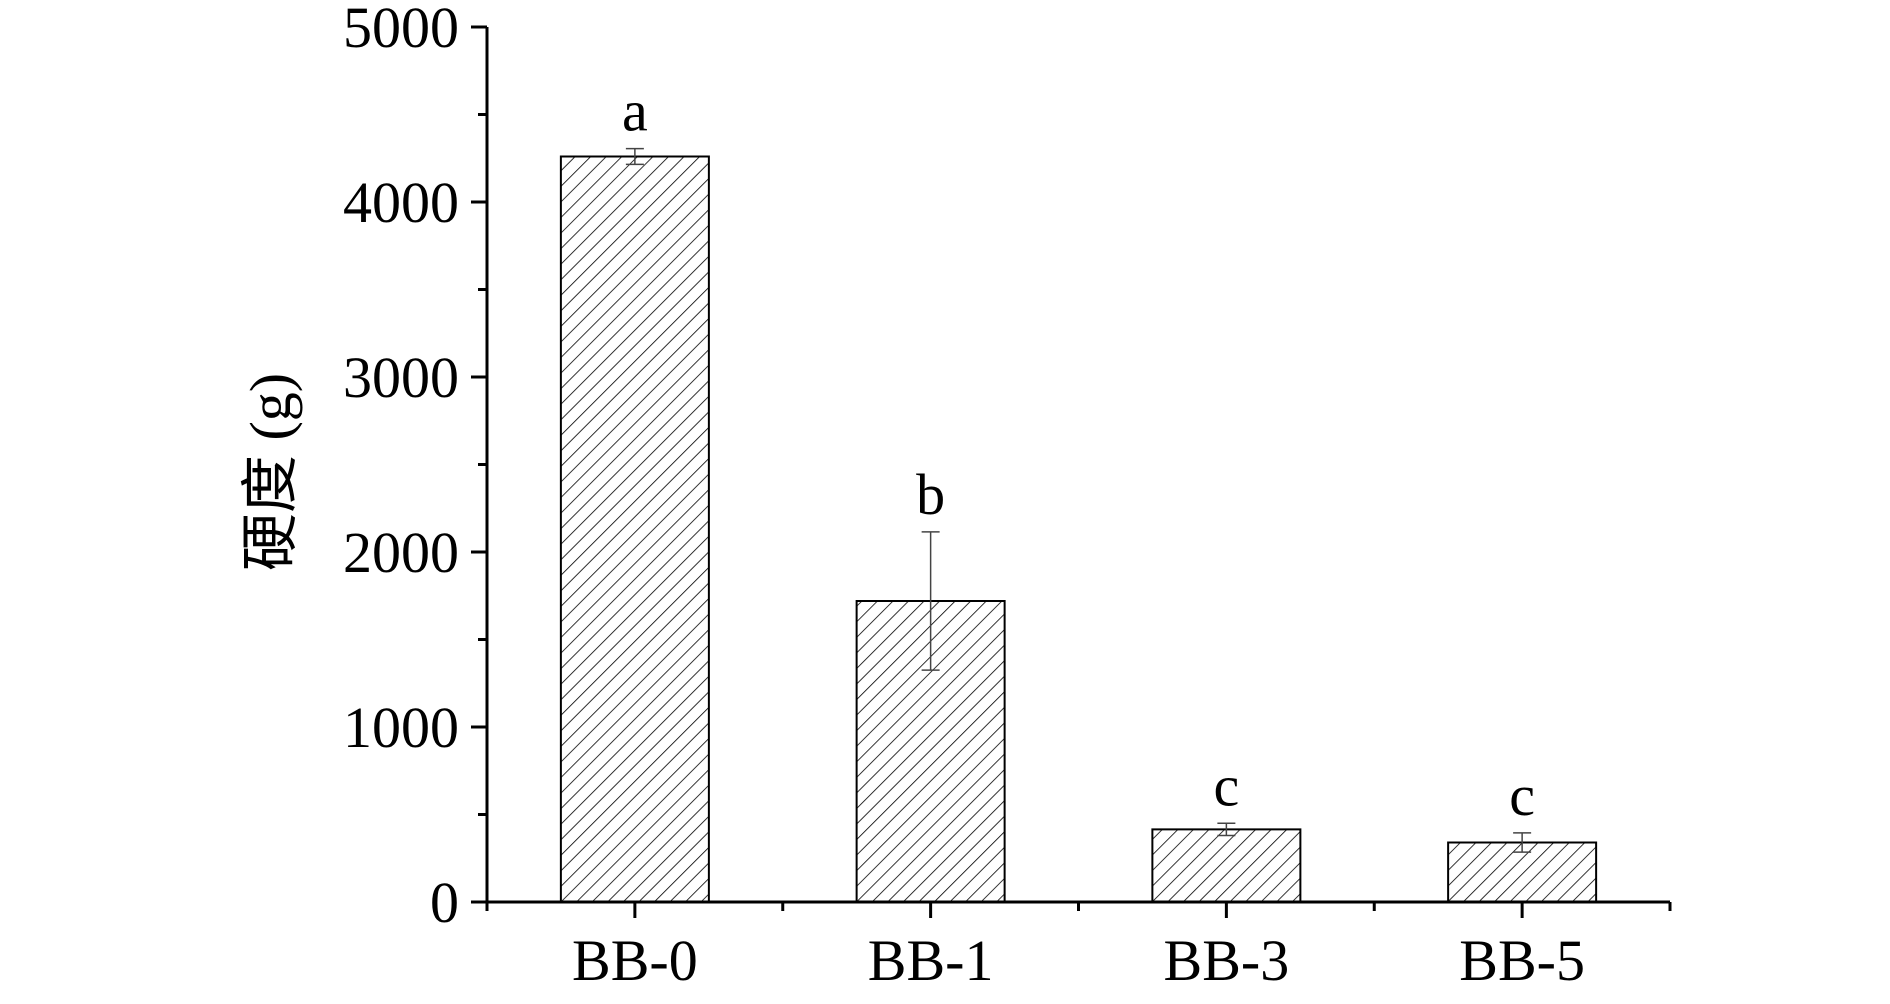 This screenshot has width=1890, height=1004. I want to click on y-tick-label: 2000, so click(401, 552).